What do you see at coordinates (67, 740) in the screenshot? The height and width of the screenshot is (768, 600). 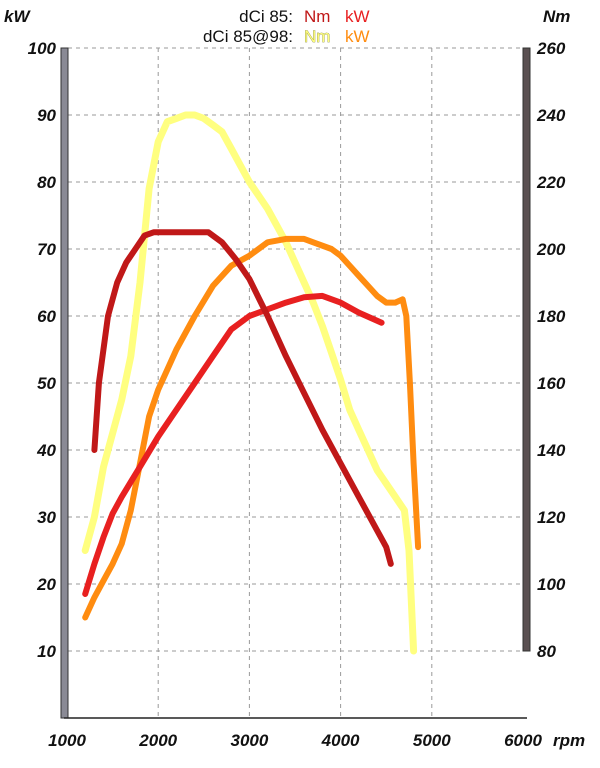 I see `x-tick-1000: 1000` at bounding box center [67, 740].